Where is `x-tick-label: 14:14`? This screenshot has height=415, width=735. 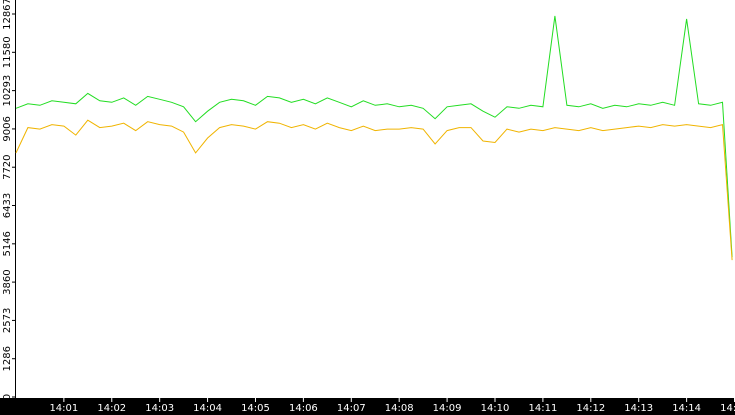 x-tick-label: 14:14 is located at coordinates (686, 408).